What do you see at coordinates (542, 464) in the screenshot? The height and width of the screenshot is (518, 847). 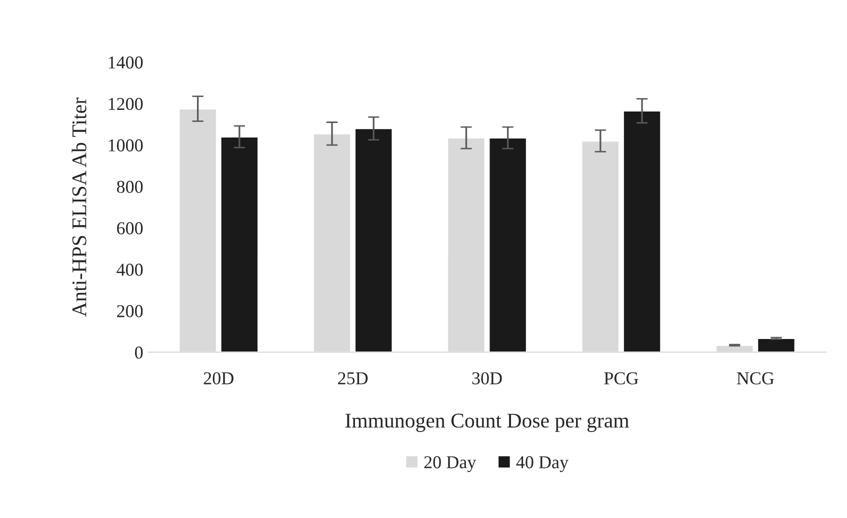 I see `legend-label: 40 Day` at bounding box center [542, 464].